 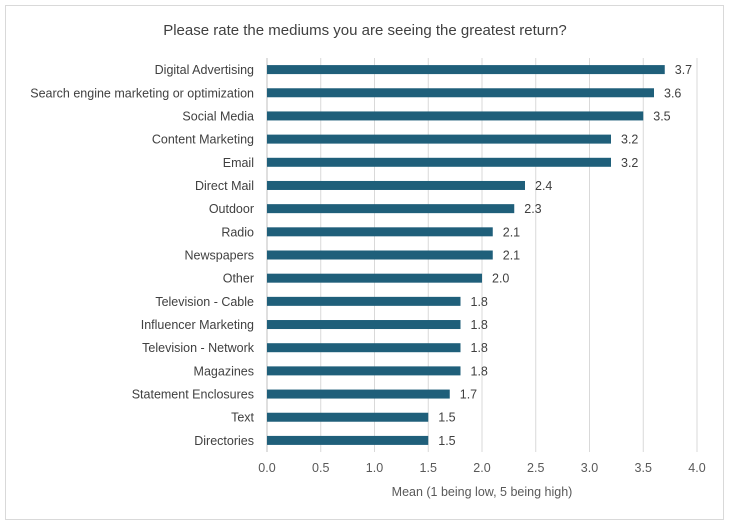 What do you see at coordinates (224, 441) in the screenshot?
I see `category-label: Directories` at bounding box center [224, 441].